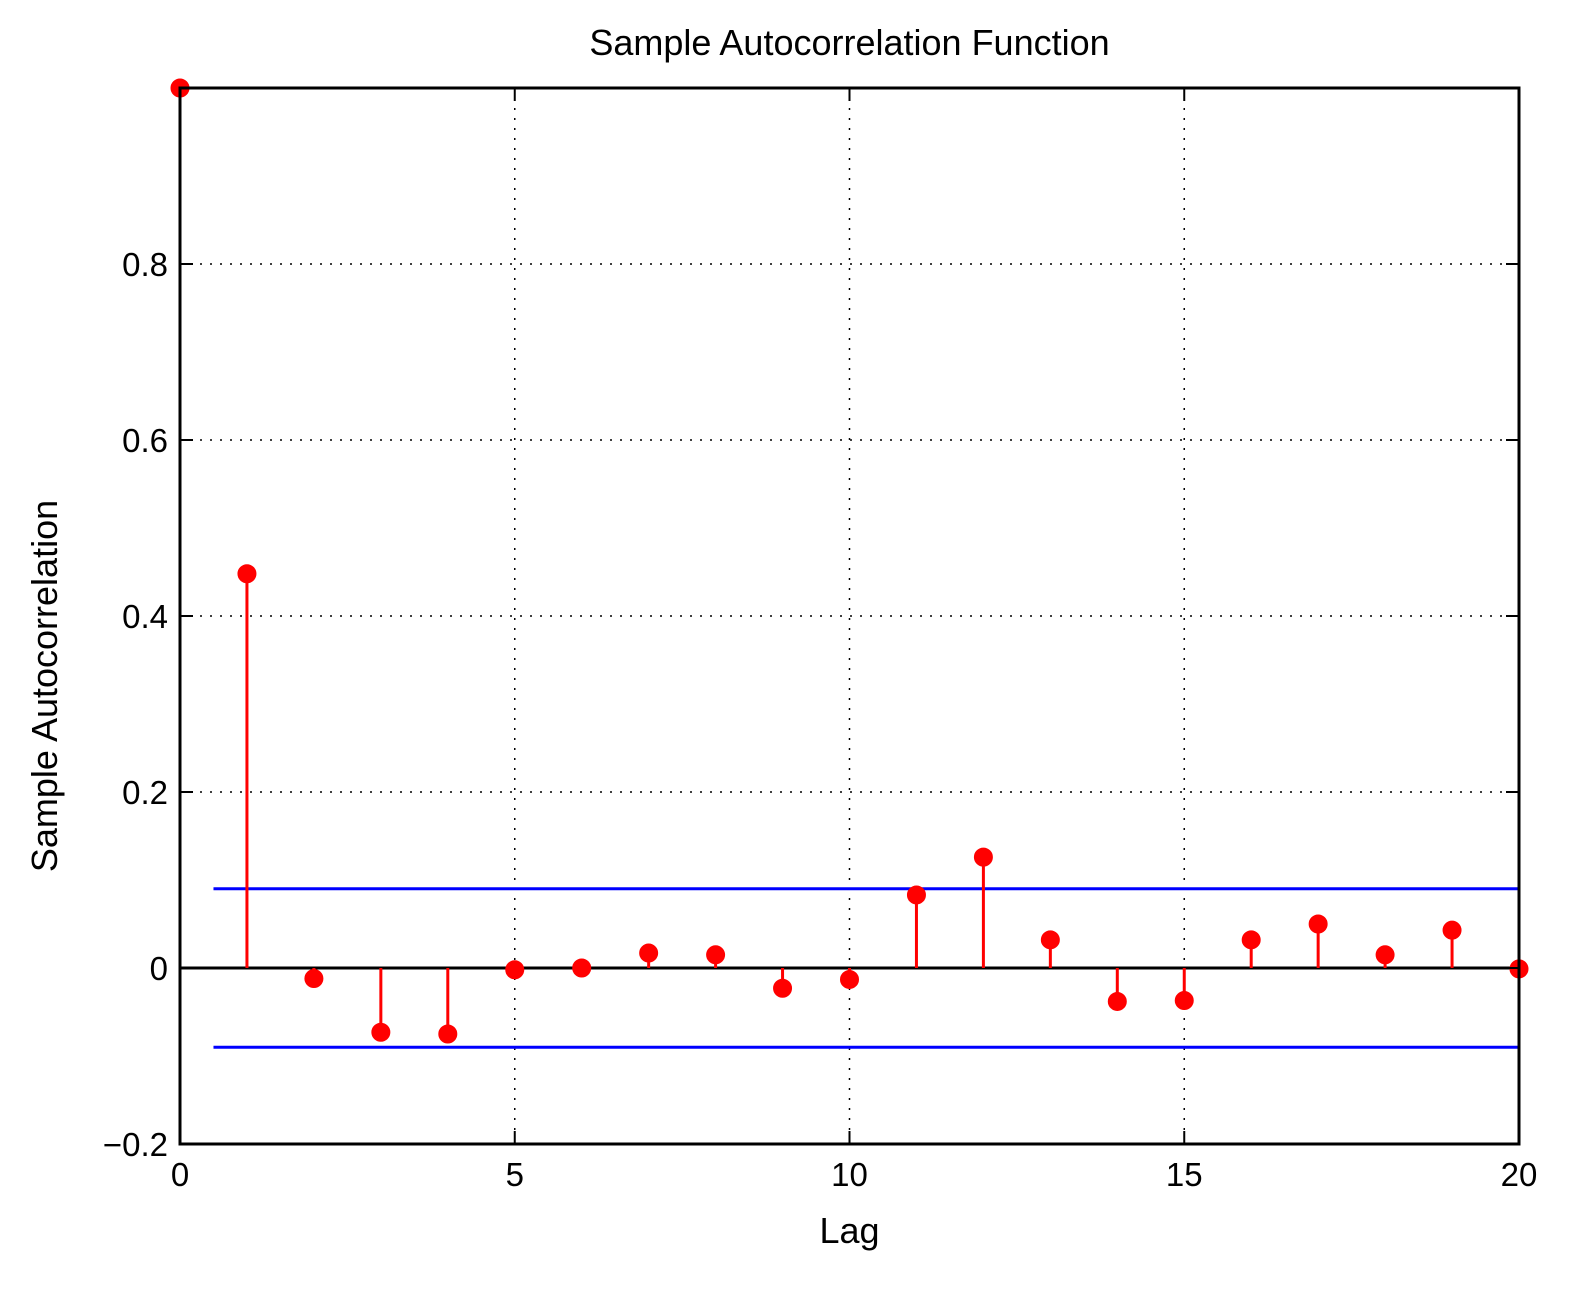 This screenshot has width=1588, height=1301. Describe the element at coordinates (145, 264) in the screenshot. I see `y-tick-label: 0.8` at that location.